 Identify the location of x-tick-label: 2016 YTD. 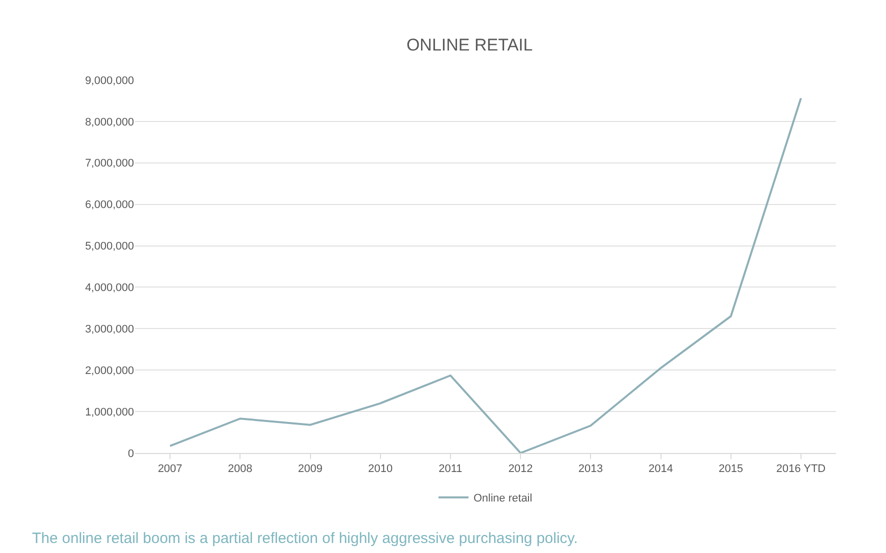
(801, 469).